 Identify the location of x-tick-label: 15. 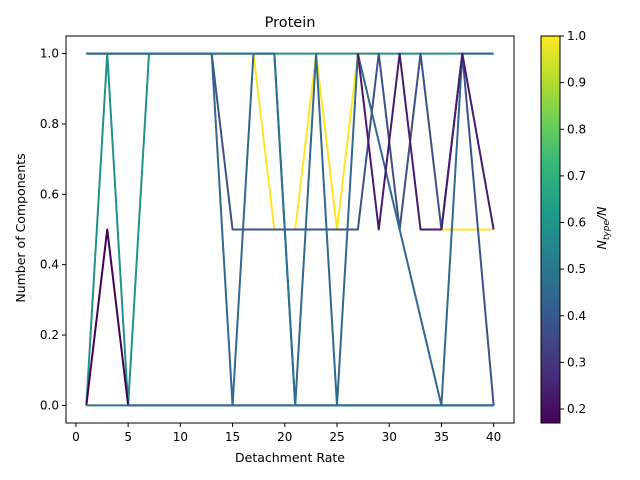
(232, 437).